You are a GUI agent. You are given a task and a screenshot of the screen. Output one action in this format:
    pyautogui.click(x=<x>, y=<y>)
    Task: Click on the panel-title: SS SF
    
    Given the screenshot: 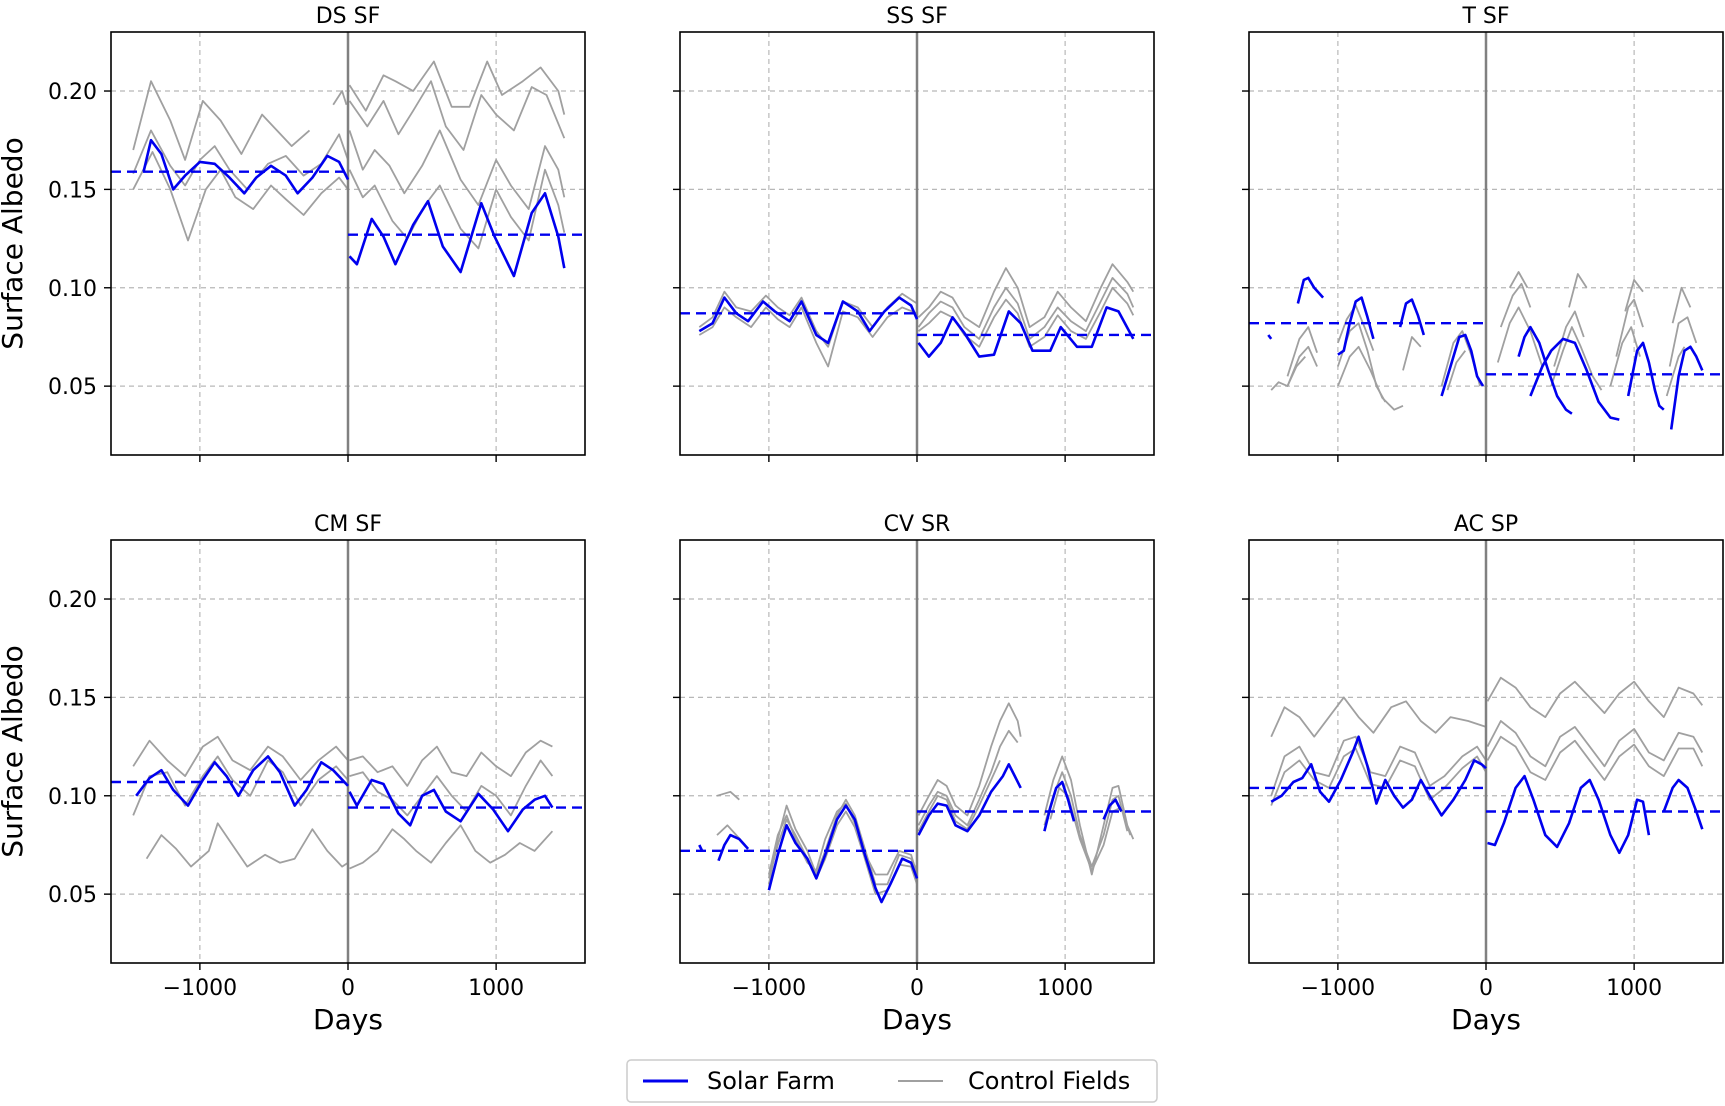 What is the action you would take?
    pyautogui.click(x=917, y=16)
    